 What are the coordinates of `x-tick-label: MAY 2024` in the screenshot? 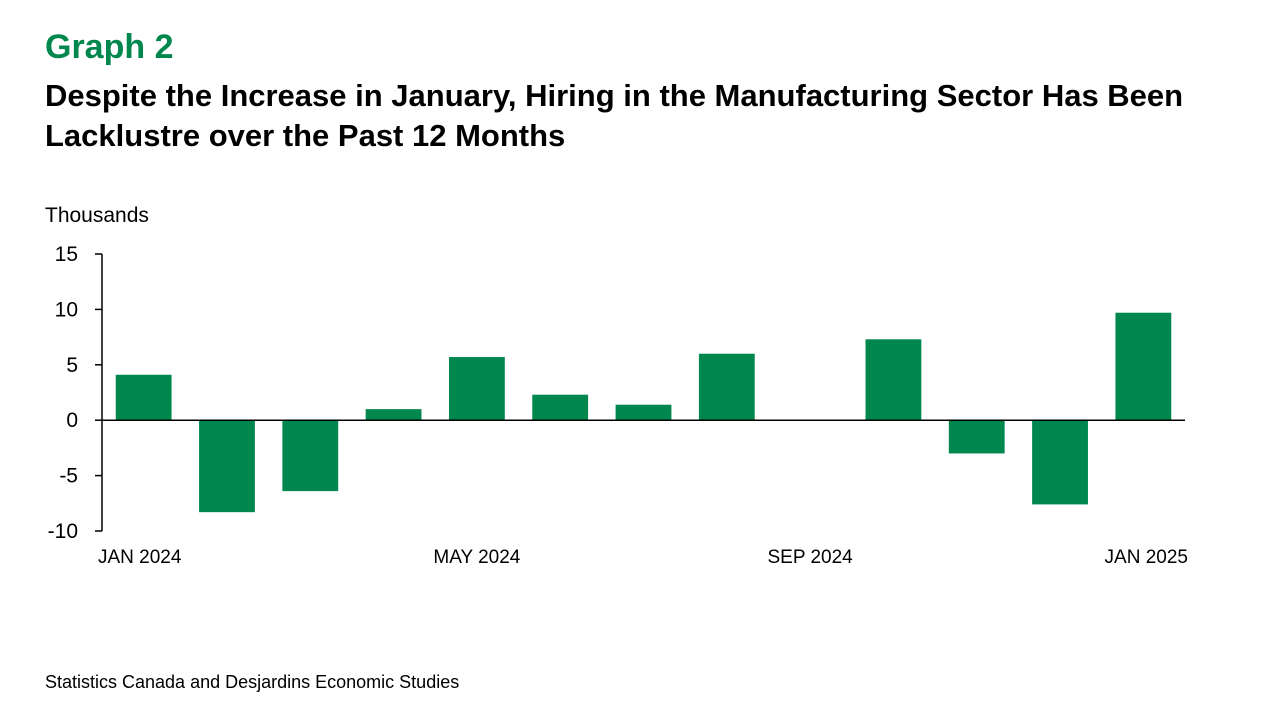 It's located at (476, 557).